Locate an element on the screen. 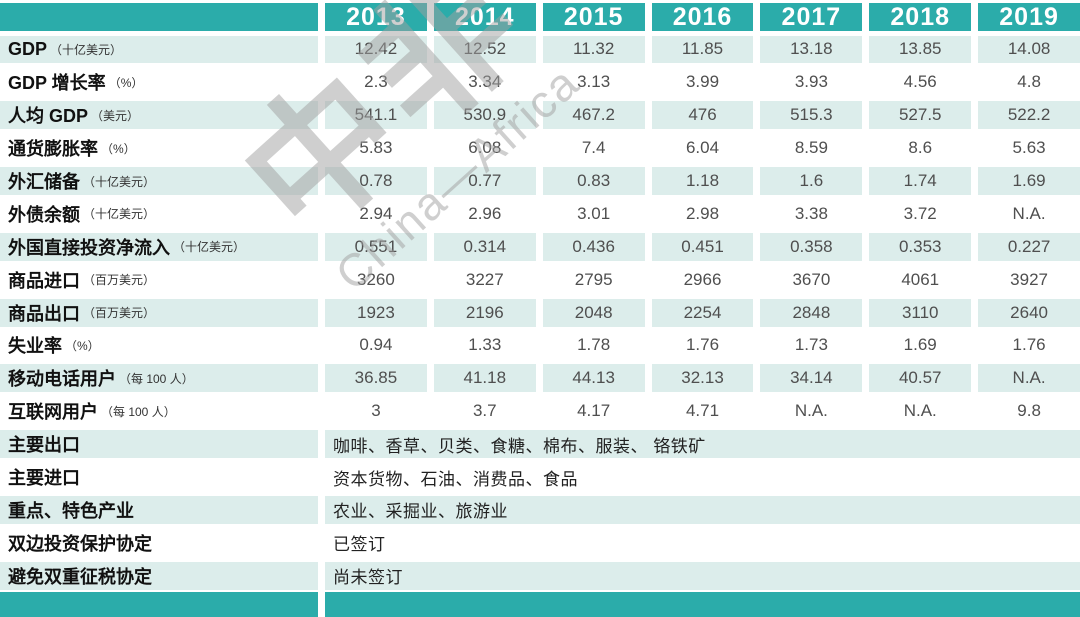 The height and width of the screenshot is (617, 1080). year-header-cell: 2019 is located at coordinates (1029, 17).